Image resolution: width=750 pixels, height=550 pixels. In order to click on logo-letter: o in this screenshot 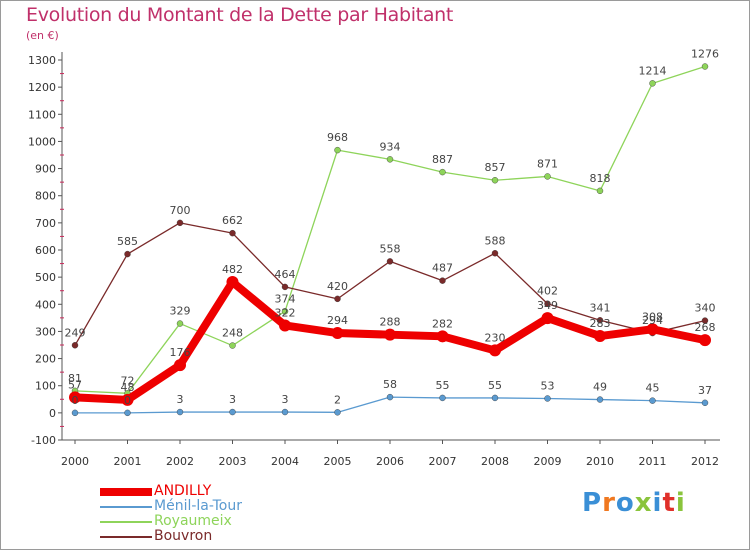, I will do `click(625, 503)`.